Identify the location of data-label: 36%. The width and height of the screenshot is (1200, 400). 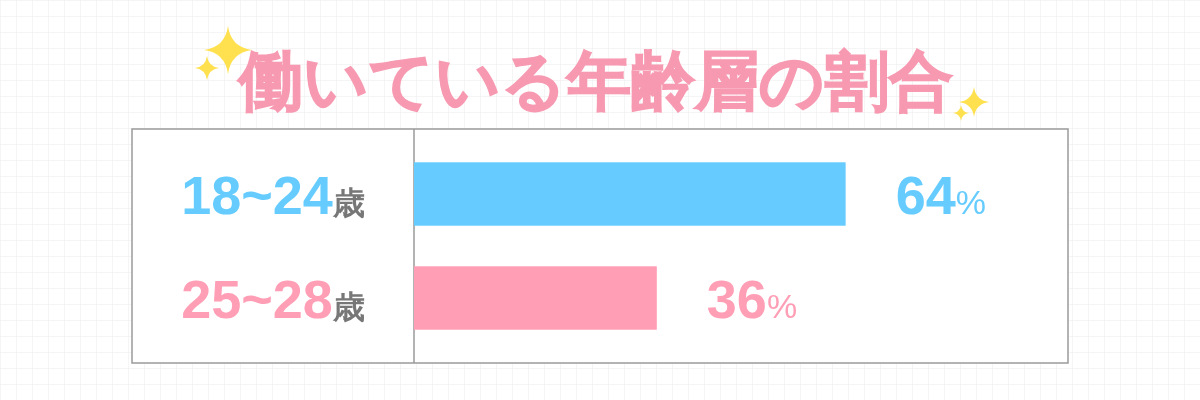
(752, 299).